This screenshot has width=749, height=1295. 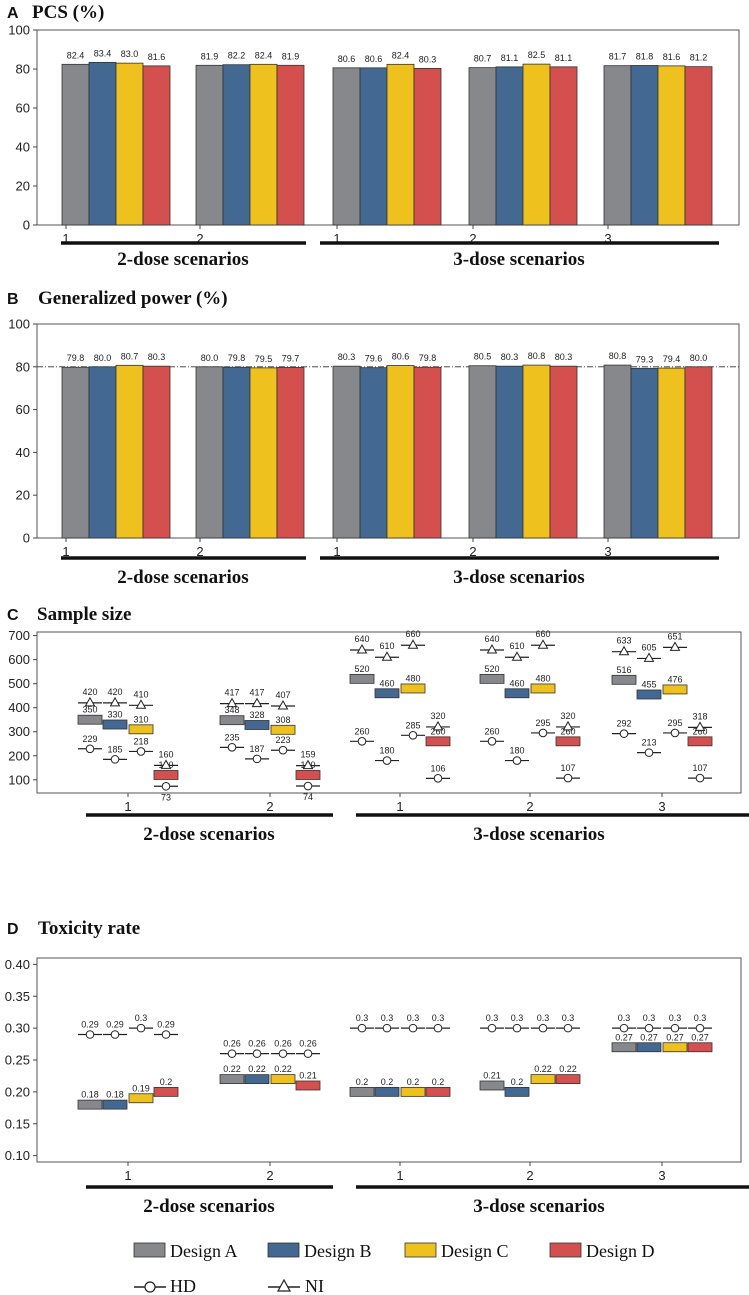 What do you see at coordinates (568, 1069) in the screenshot?
I see `design-value-label: 0.22` at bounding box center [568, 1069].